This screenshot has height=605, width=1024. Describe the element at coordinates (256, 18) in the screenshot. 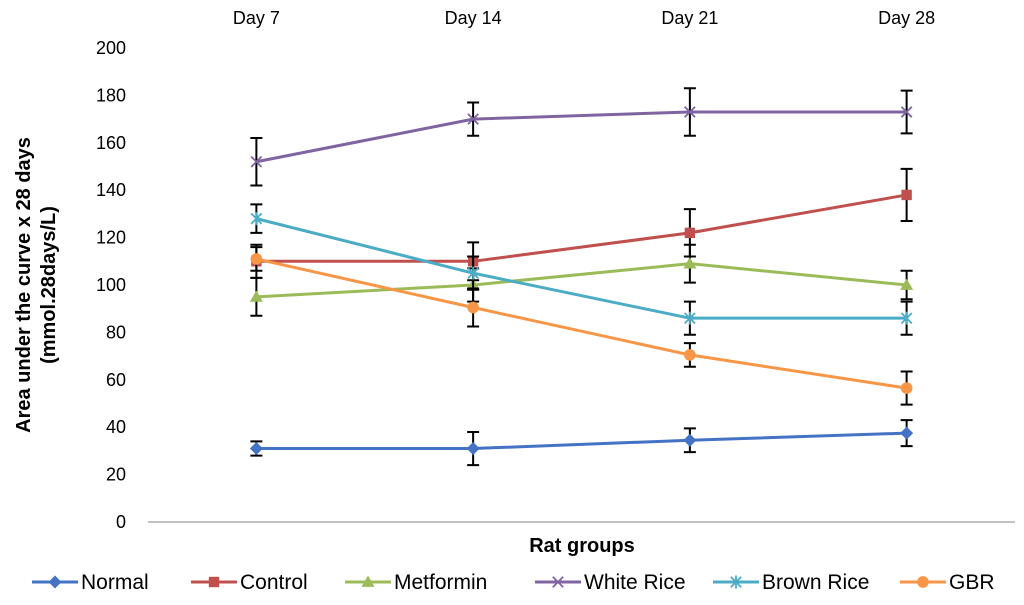

I see `x-tick-label: Day 7` at that location.